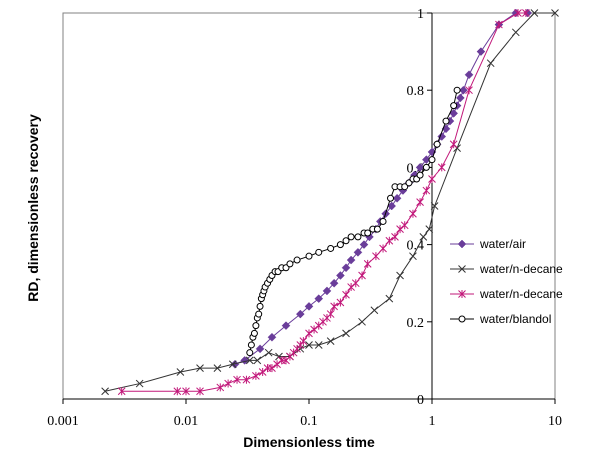  Describe the element at coordinates (555, 421) in the screenshot. I see `x-tick-label: 10` at that location.